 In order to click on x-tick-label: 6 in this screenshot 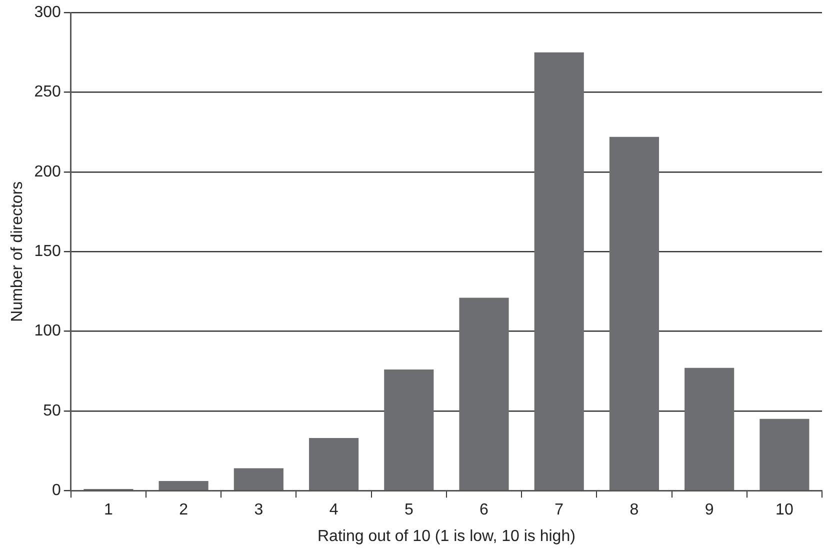, I will do `click(484, 510)`.